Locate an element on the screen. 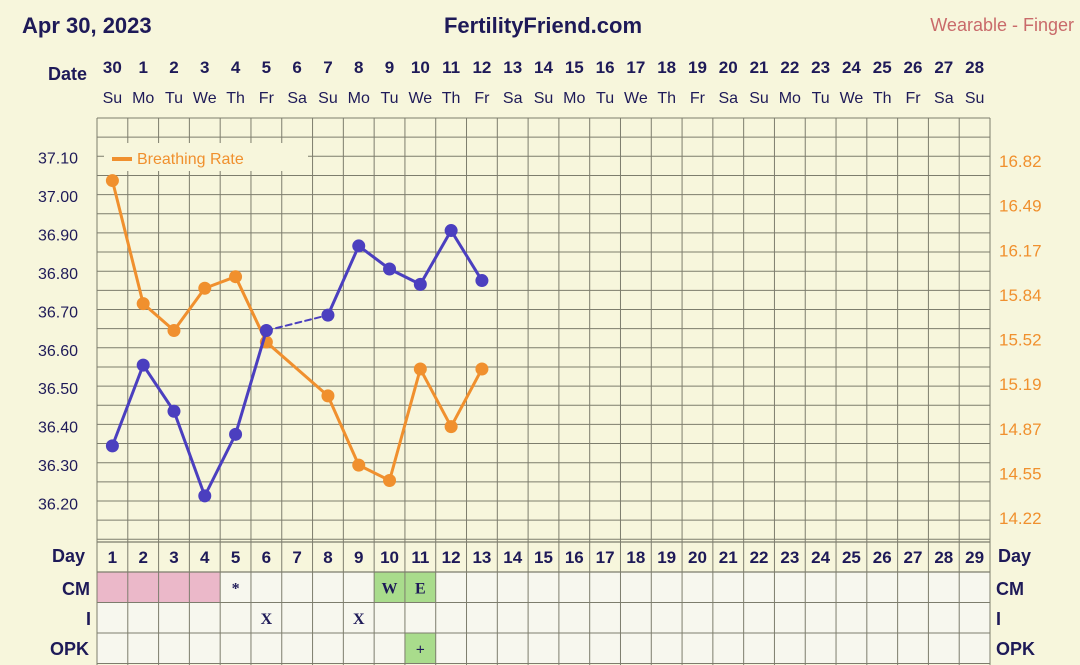 The image size is (1080, 665). date-label: 5 is located at coordinates (266, 67).